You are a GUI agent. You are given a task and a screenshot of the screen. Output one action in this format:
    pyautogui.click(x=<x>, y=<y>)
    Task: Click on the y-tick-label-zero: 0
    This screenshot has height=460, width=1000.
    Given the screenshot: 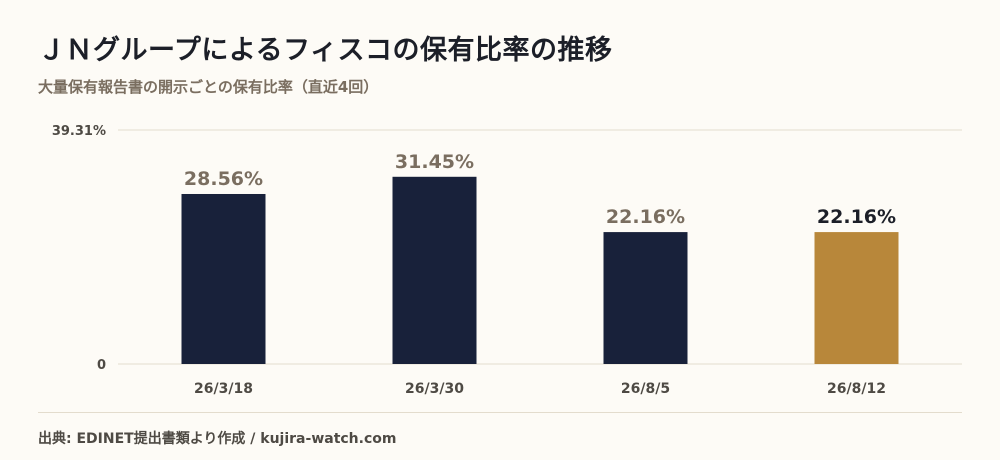 What is the action you would take?
    pyautogui.click(x=101, y=365)
    